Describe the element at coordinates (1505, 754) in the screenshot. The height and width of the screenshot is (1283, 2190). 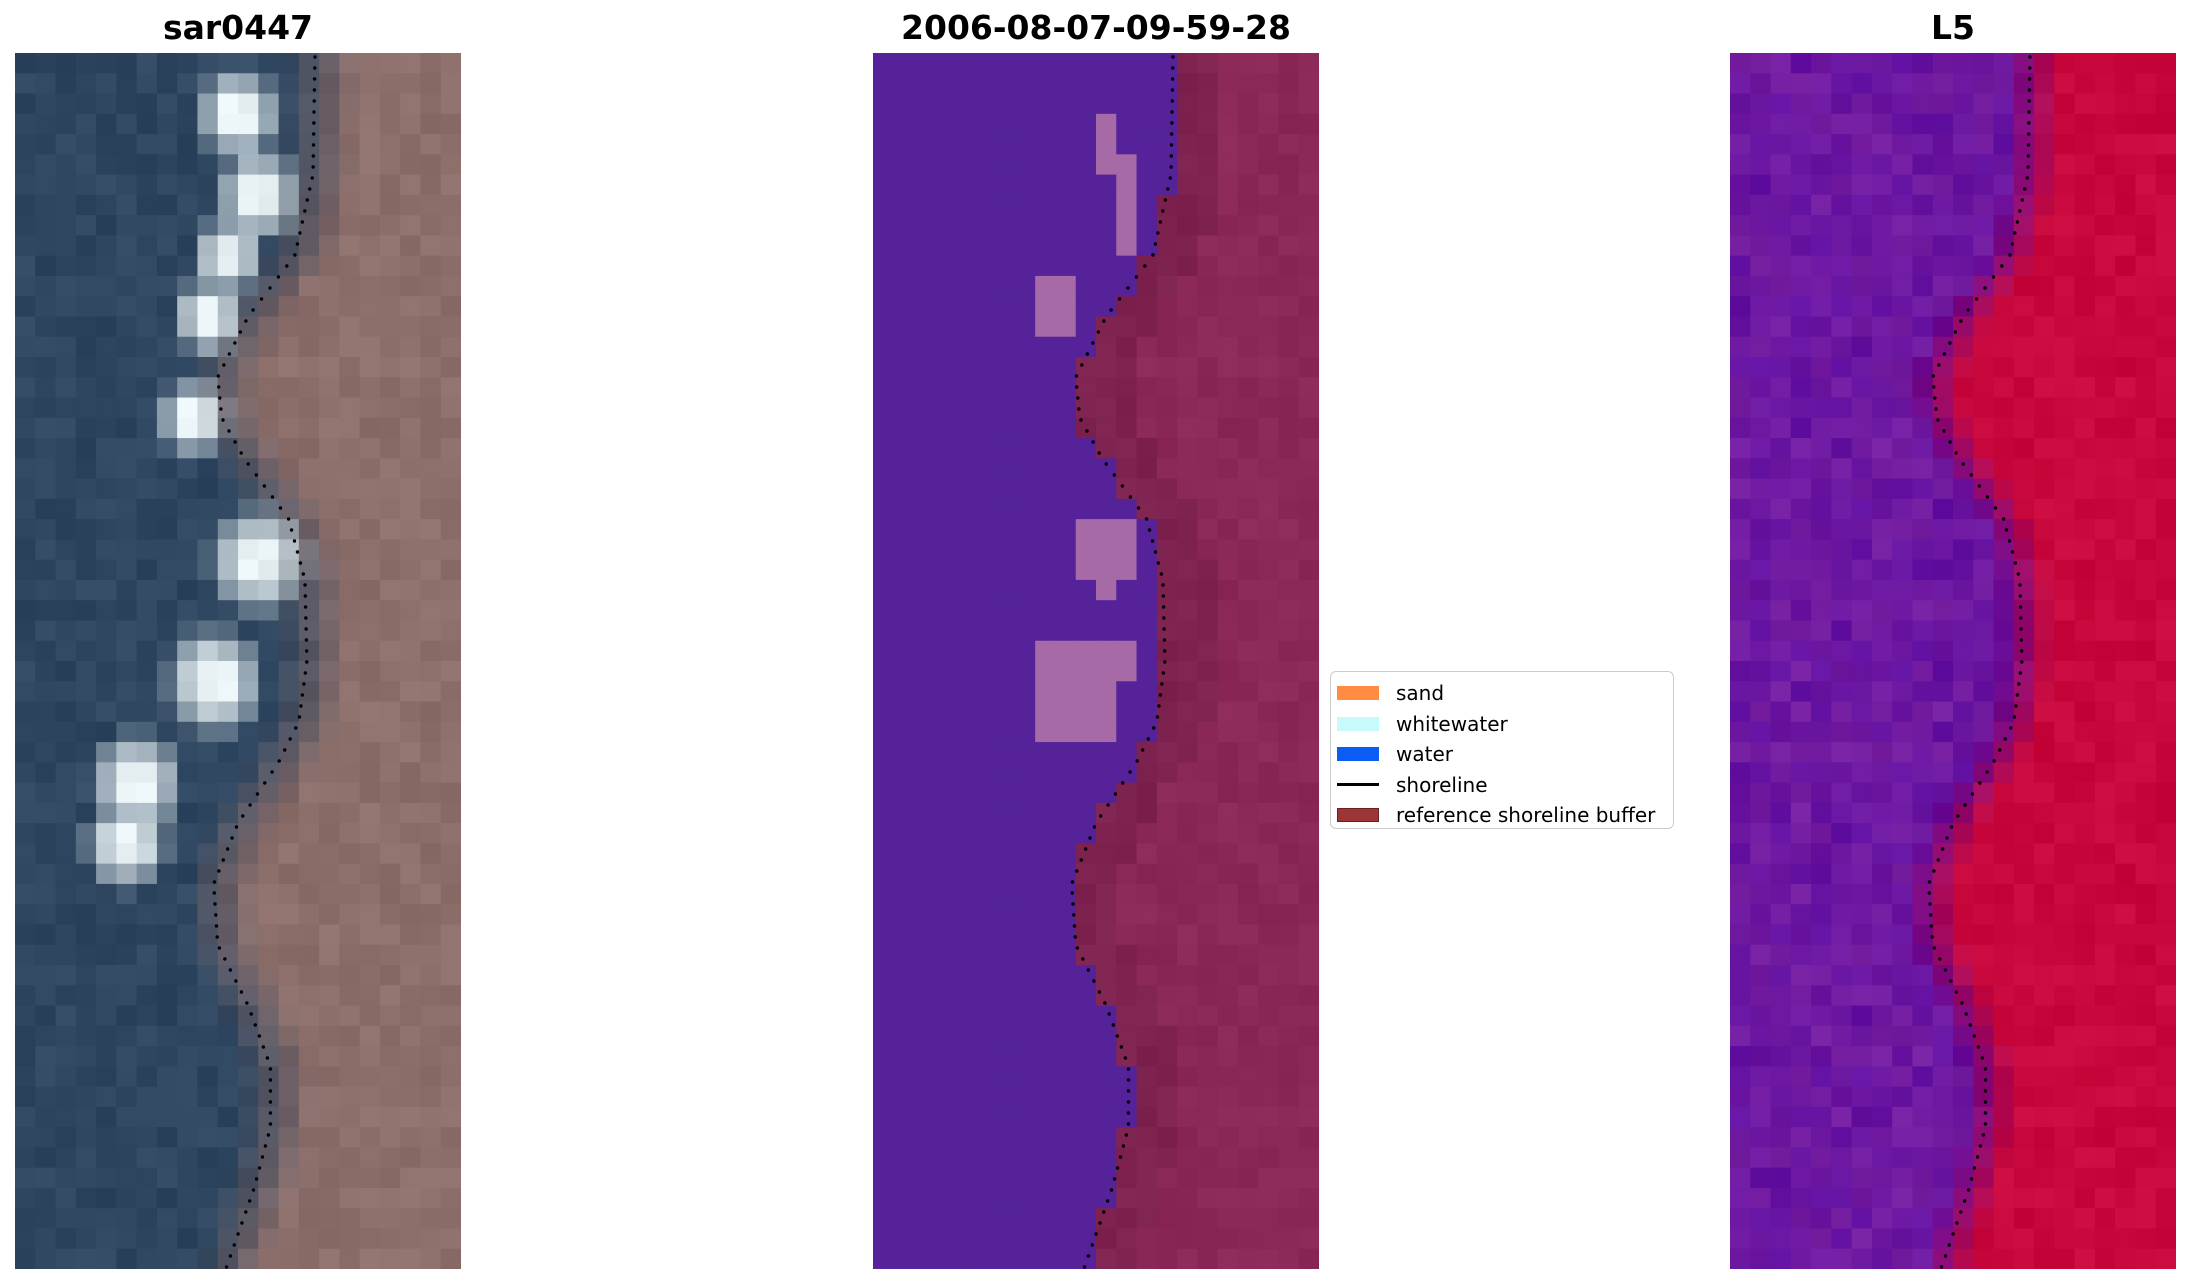
I see `legend-item-water: water` at that location.